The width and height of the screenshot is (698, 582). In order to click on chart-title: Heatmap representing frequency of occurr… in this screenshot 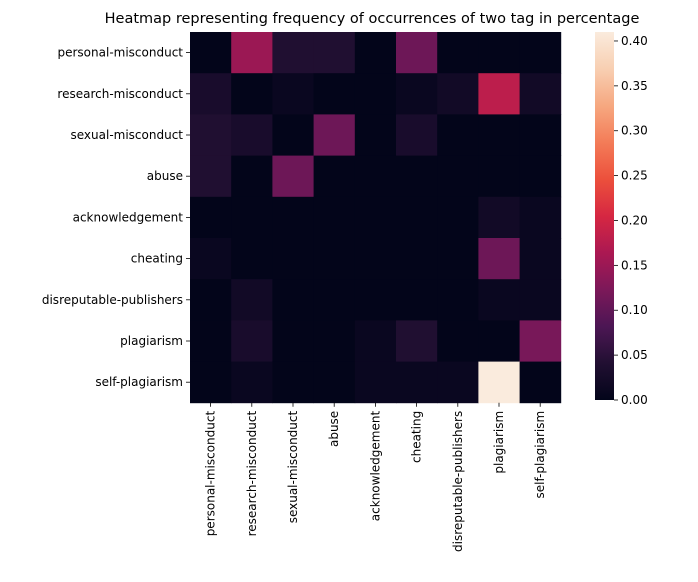, I will do `click(372, 19)`.